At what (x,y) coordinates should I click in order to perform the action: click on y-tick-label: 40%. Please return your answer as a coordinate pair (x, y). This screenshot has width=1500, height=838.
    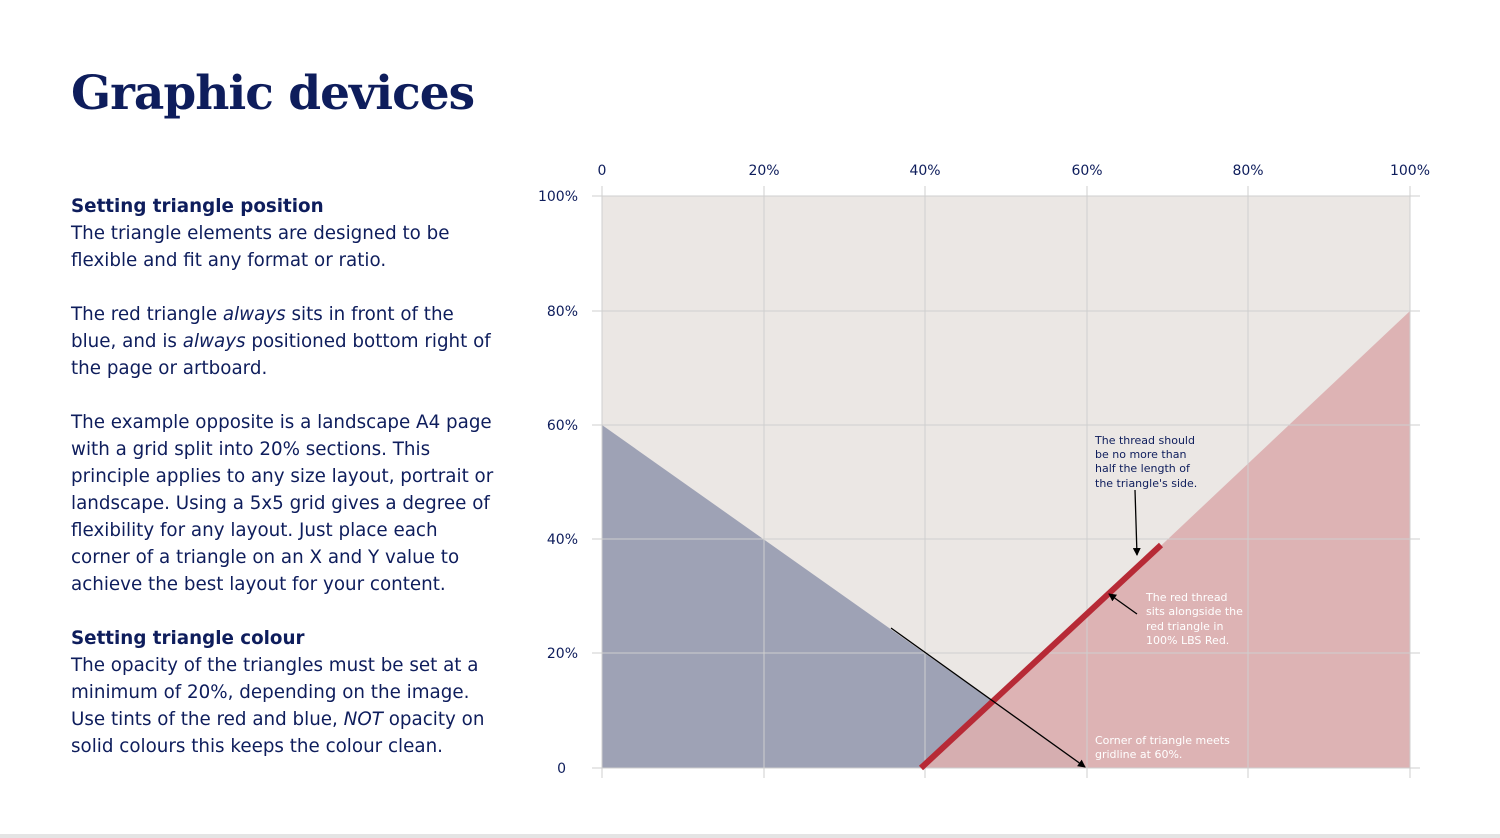
    Looking at the image, I should click on (562, 540).